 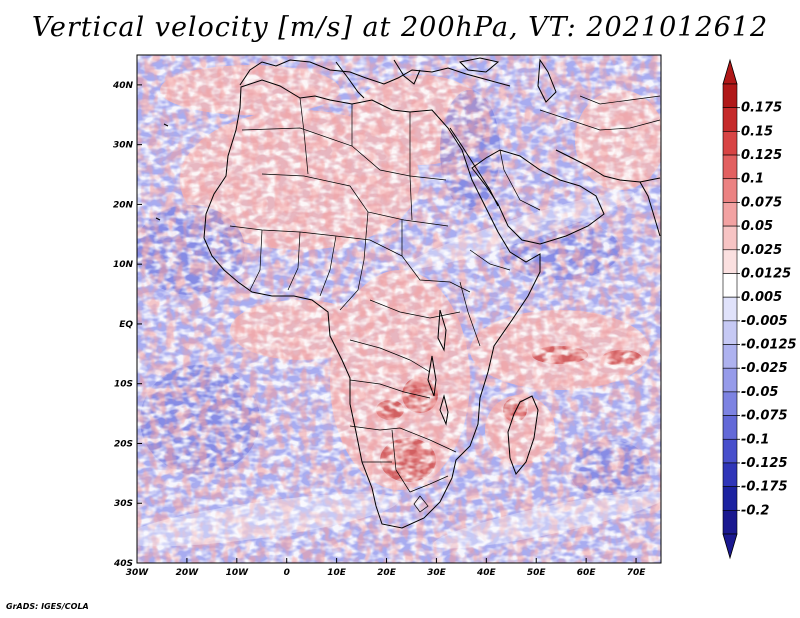 What do you see at coordinates (123, 86) in the screenshot?
I see `y-tick-label: 40N` at bounding box center [123, 86].